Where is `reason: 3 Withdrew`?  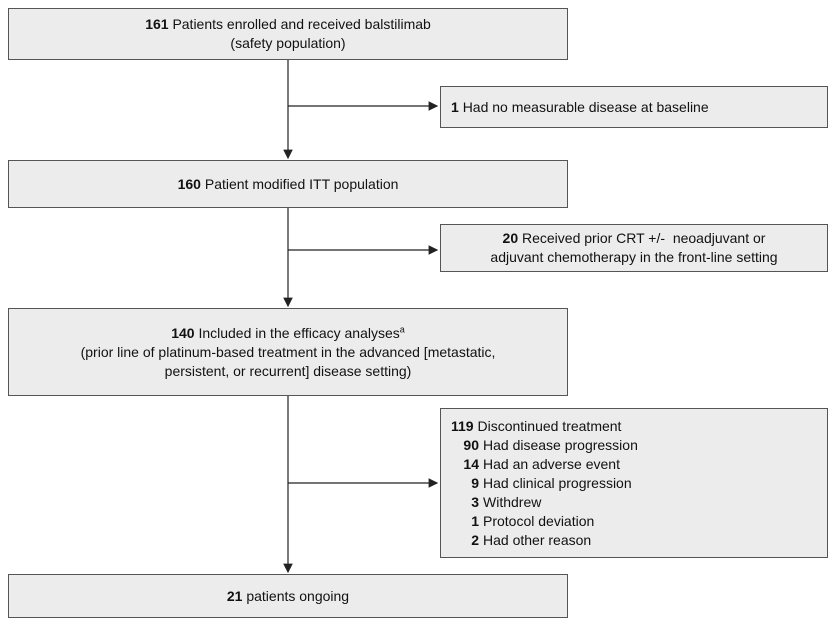
reason: 3 Withdrew is located at coordinates (639, 502).